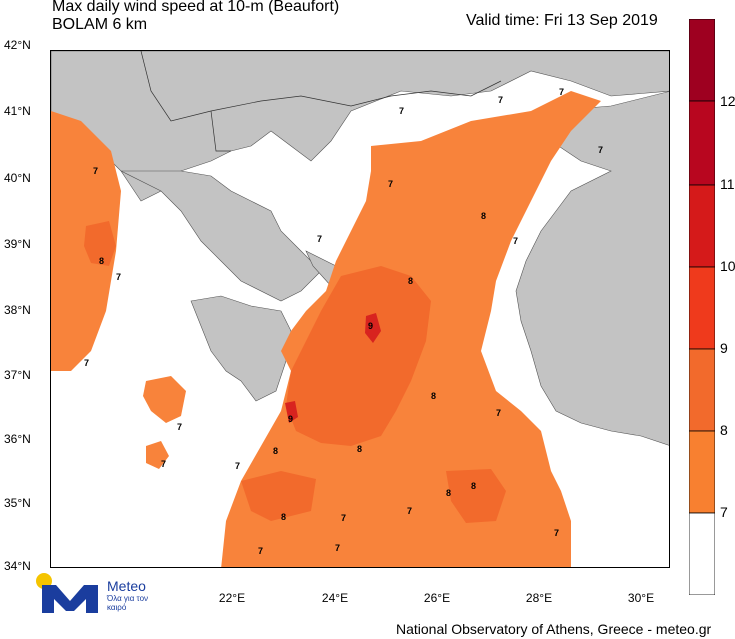  Describe the element at coordinates (727, 101) in the screenshot. I see `colorbar-label-12: 12` at that location.